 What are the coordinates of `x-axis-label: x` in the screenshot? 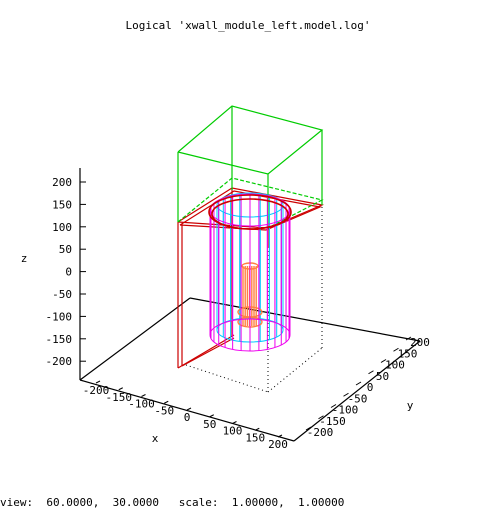 It's located at (155, 438).